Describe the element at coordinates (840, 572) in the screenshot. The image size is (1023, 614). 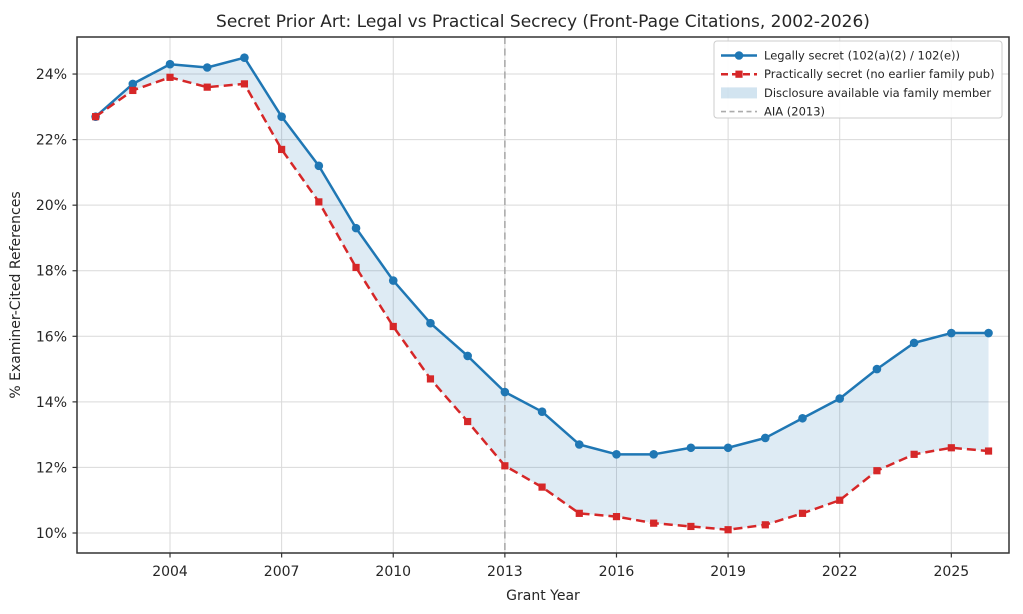
I see `x-tick-label: 2022` at that location.